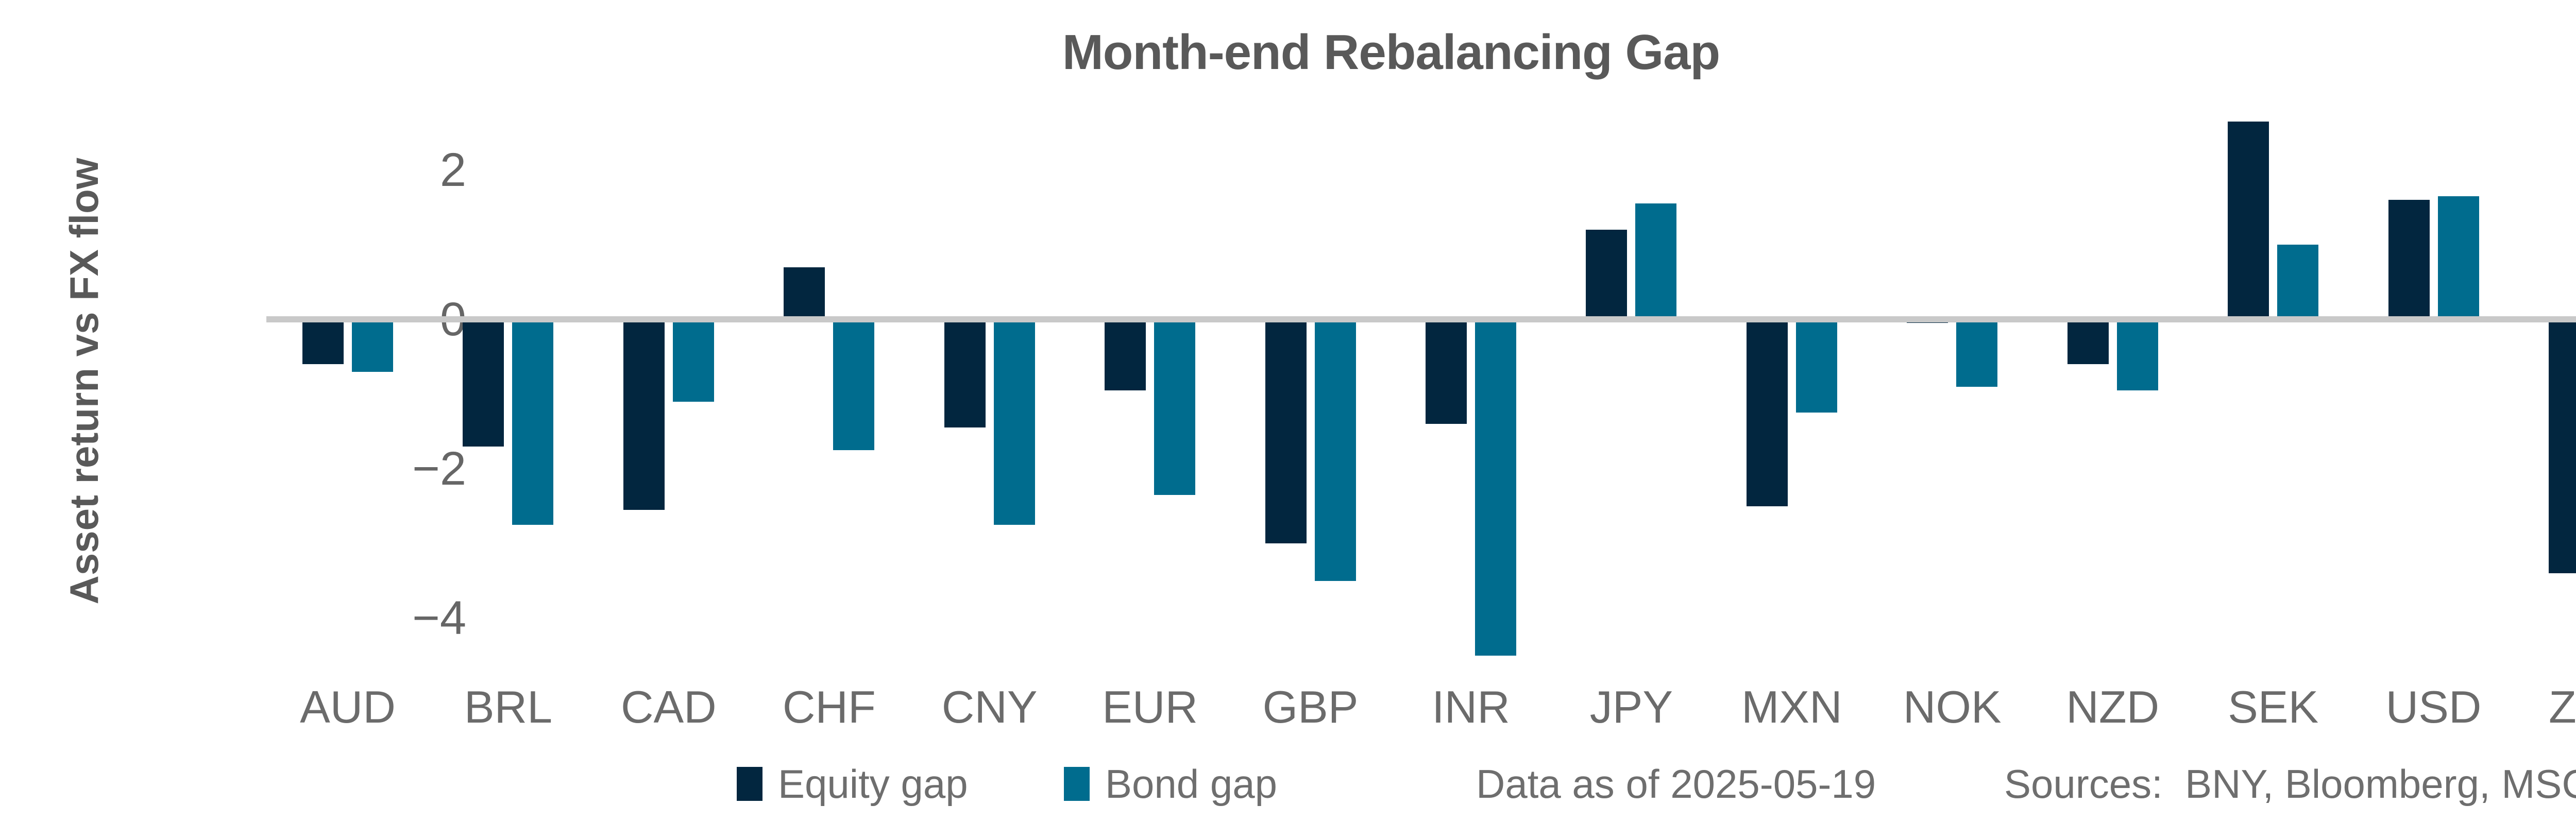  I want to click on bar-equity-gap-ZAR, so click(2562, 446).